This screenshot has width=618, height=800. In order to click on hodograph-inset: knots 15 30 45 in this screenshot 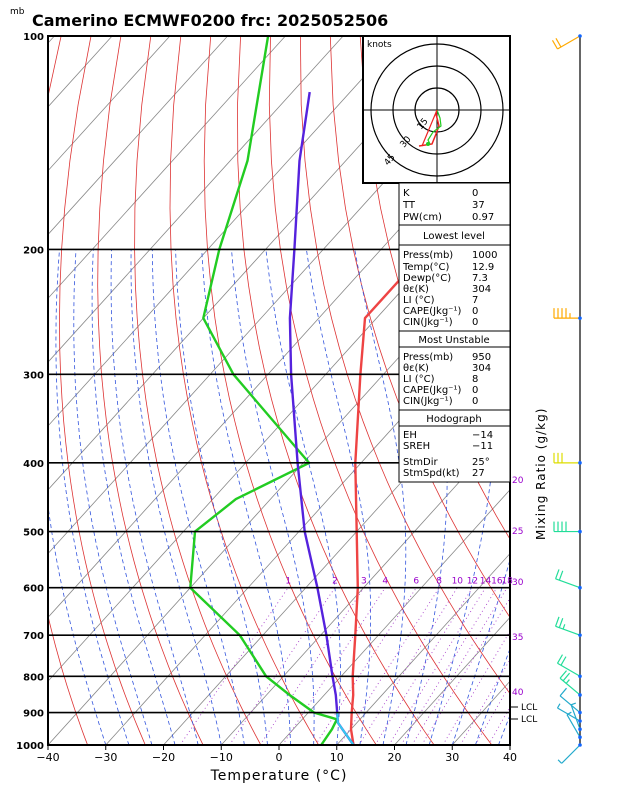, I will do `click(436, 109)`.